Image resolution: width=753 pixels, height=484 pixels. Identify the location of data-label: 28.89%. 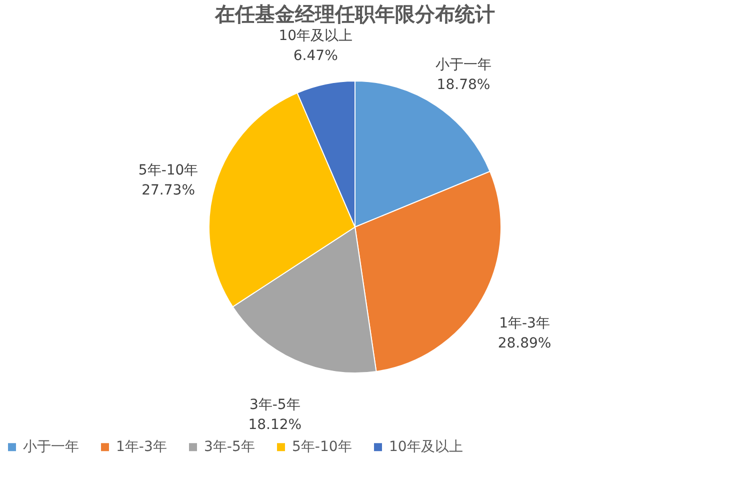
(525, 343).